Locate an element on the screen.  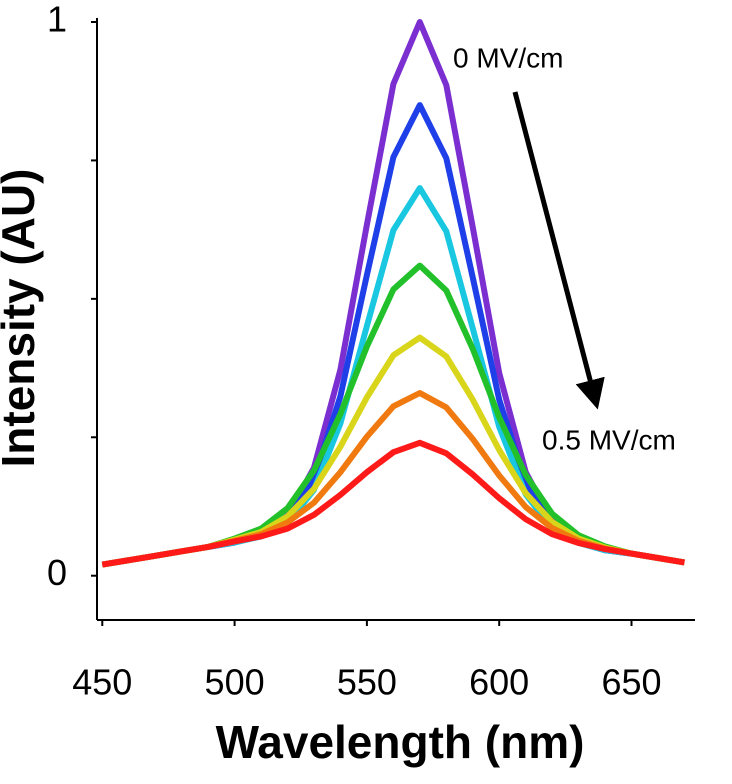
y-axis-title: Intensity (AU) is located at coordinates (22, 318).